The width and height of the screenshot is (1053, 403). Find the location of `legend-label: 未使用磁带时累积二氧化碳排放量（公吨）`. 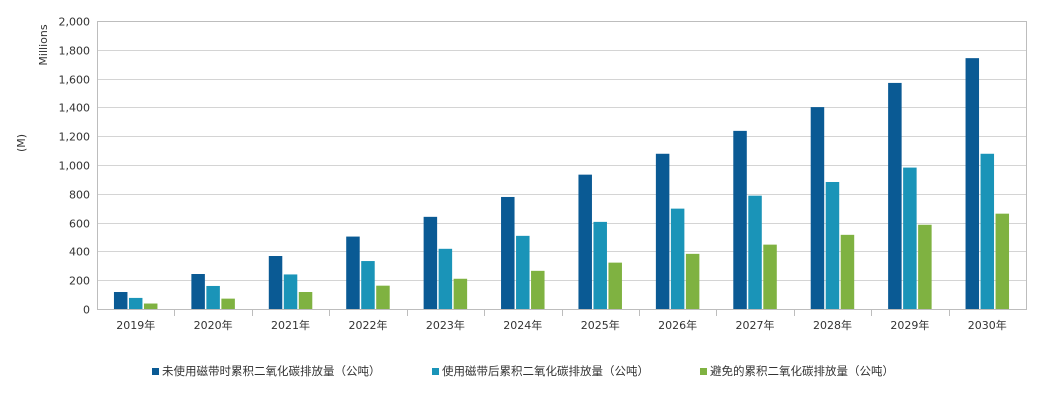

legend-label: 未使用磁带时累积二氧化碳排放量（公吨） is located at coordinates (271, 371).